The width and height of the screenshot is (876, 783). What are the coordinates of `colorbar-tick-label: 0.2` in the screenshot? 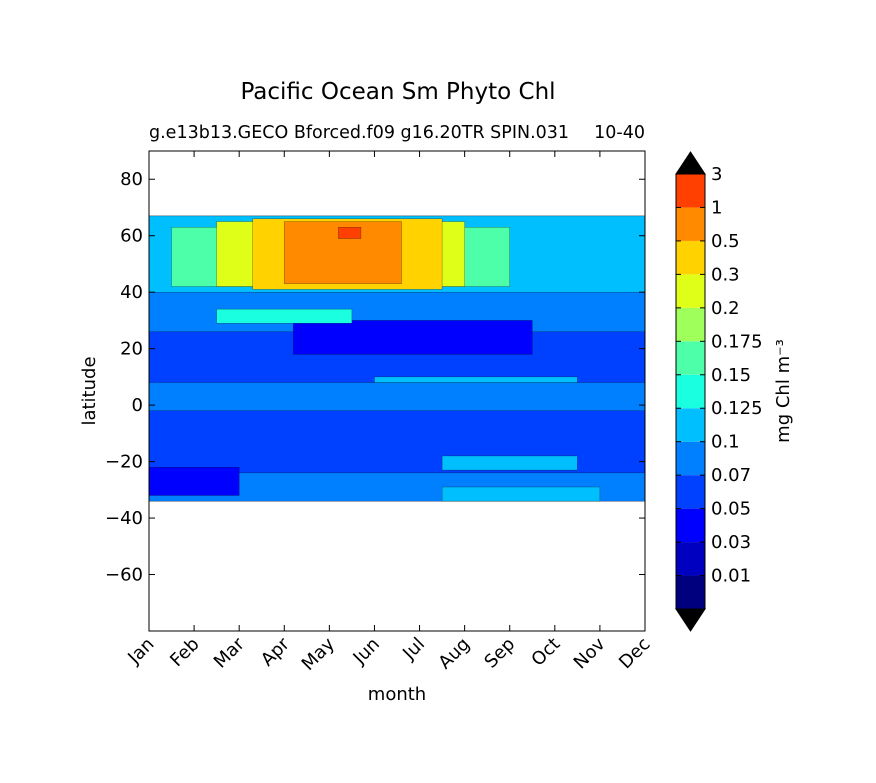 It's located at (725, 308).